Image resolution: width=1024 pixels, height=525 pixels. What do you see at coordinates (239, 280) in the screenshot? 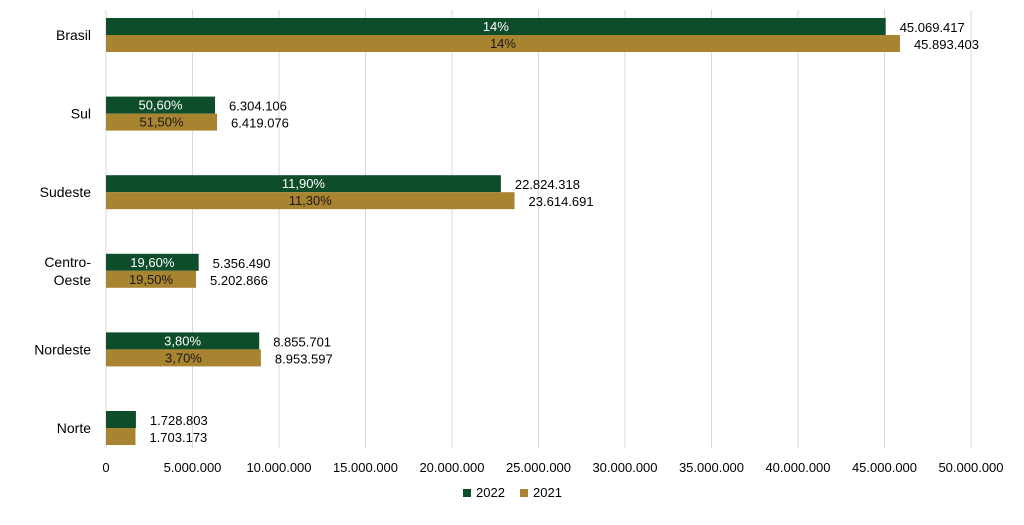
I see `bar-value-label: 5.202.866` at bounding box center [239, 280].